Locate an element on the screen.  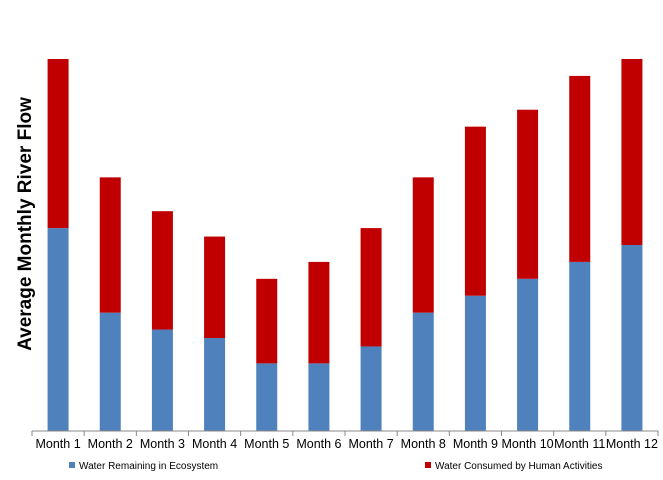
x-tick-label: Month 4 is located at coordinates (214, 444).